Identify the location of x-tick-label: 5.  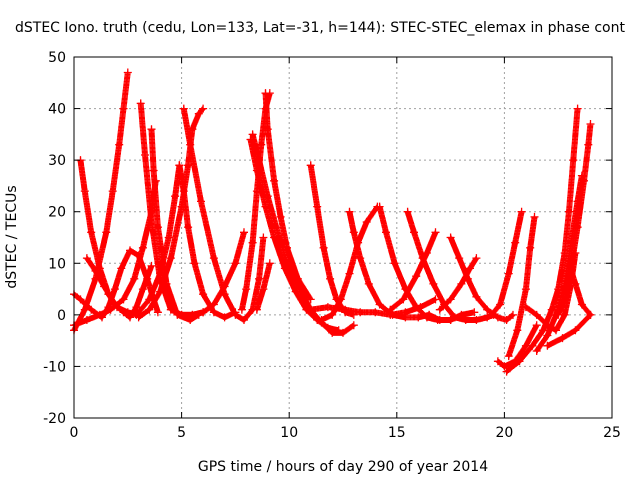
(181, 433).